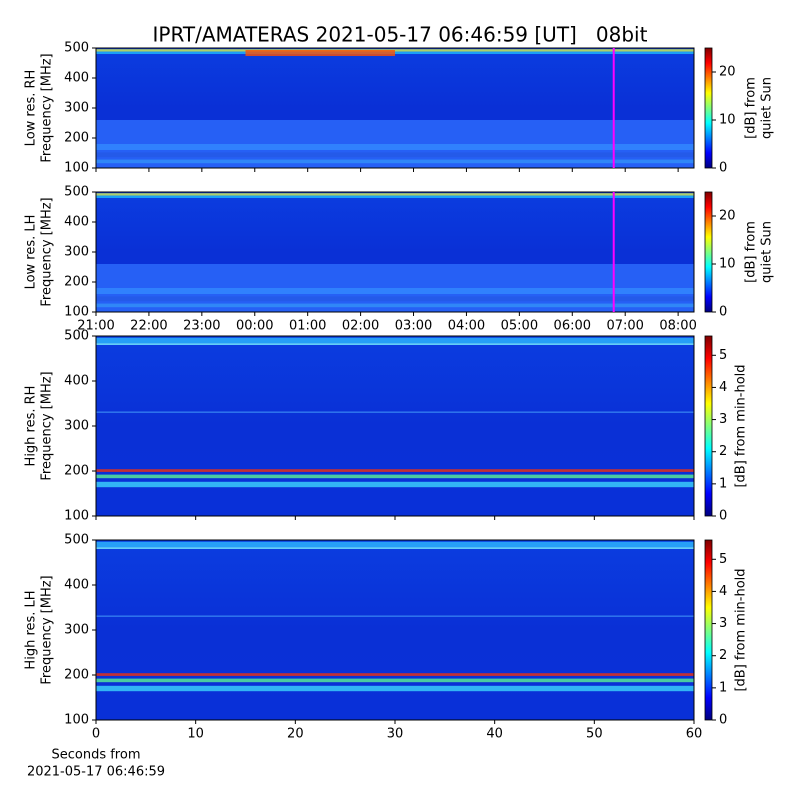 The width and height of the screenshot is (800, 800). What do you see at coordinates (395, 734) in the screenshot?
I see `x-tick-label: 30` at bounding box center [395, 734].